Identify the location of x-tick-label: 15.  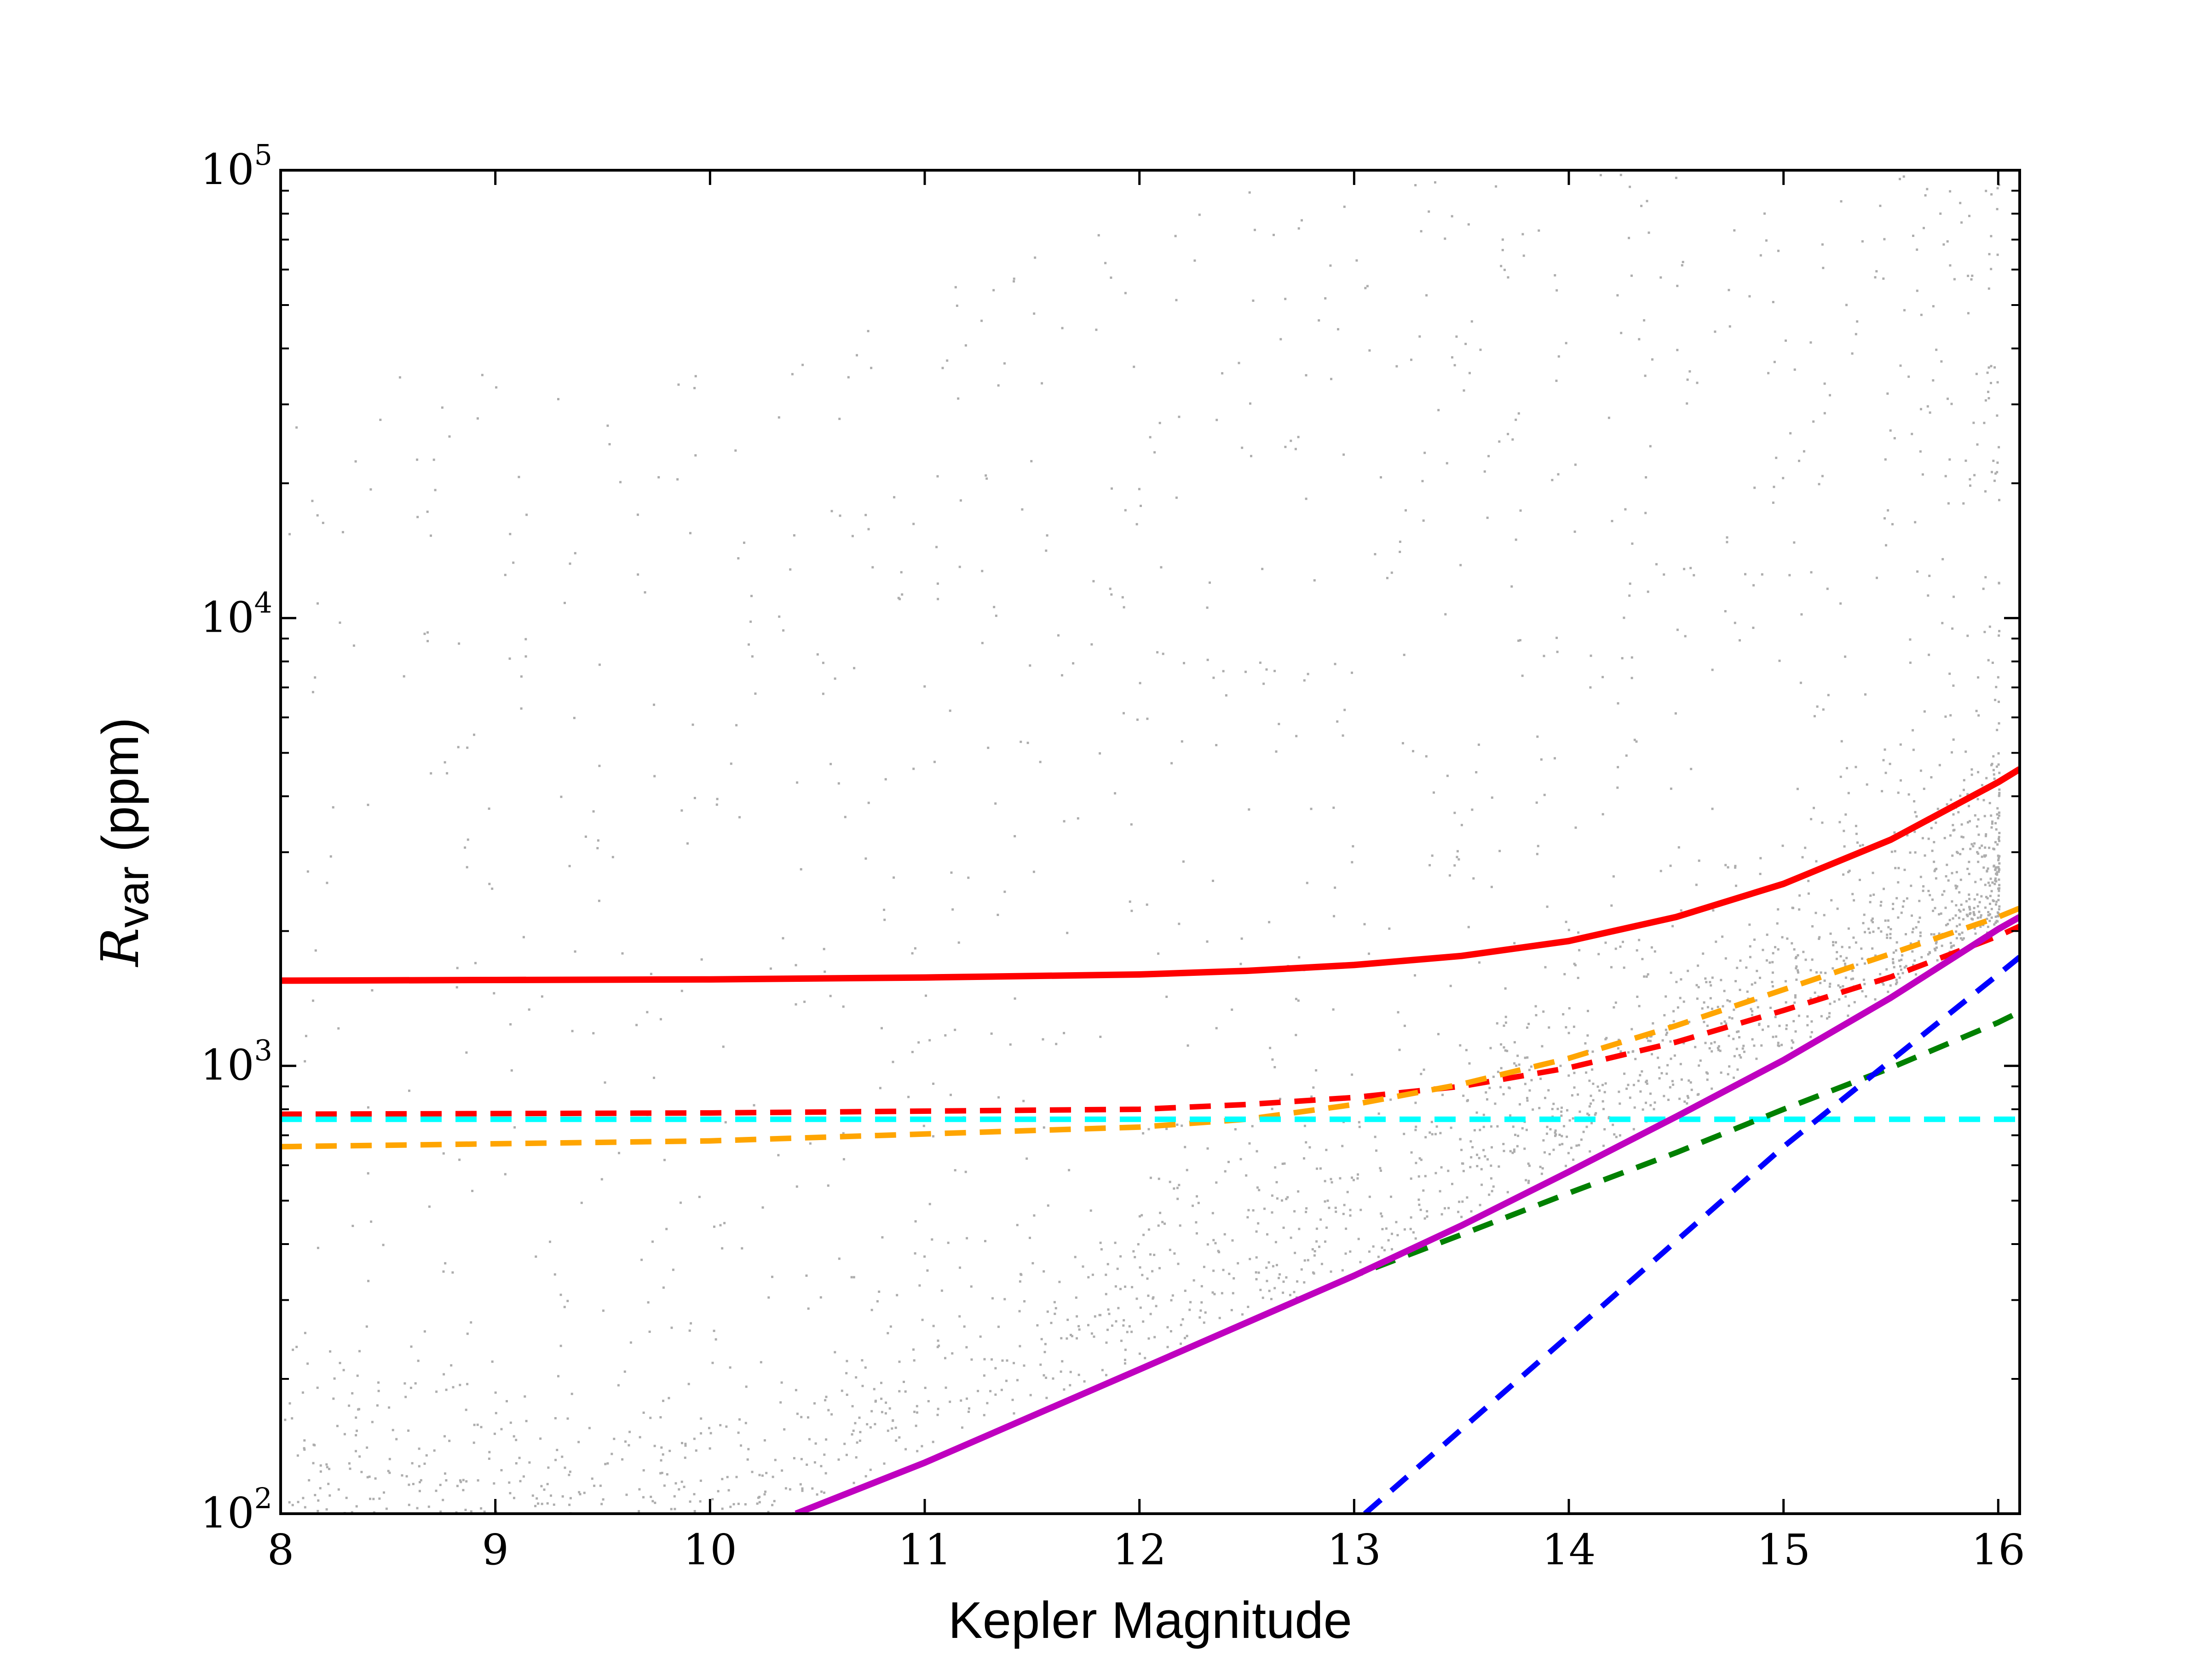
(1783, 1549).